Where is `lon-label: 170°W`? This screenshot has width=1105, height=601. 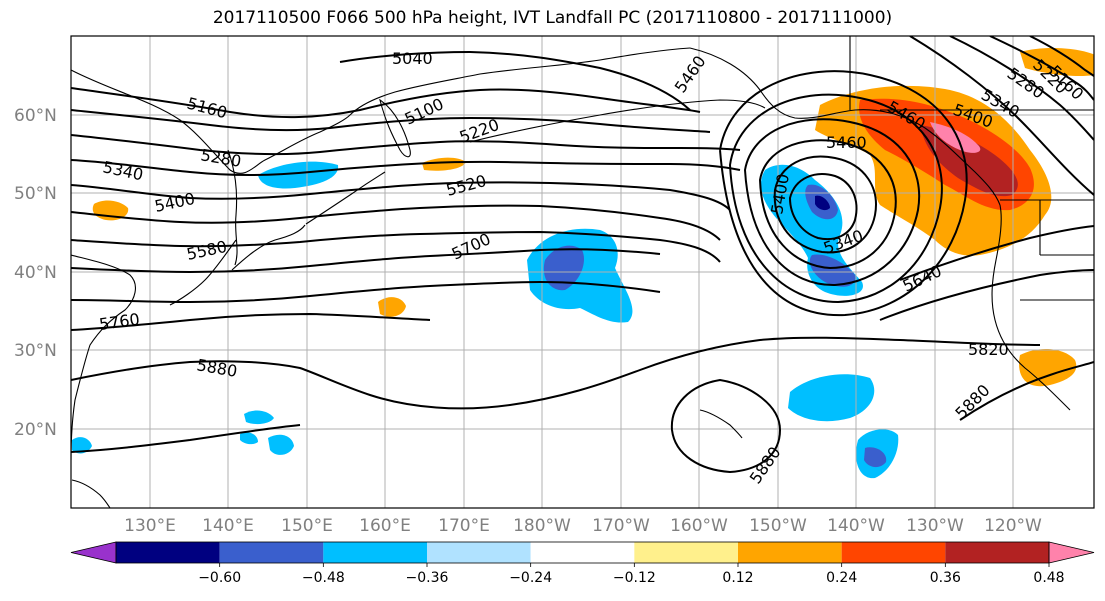 lon-label: 170°W is located at coordinates (621, 526).